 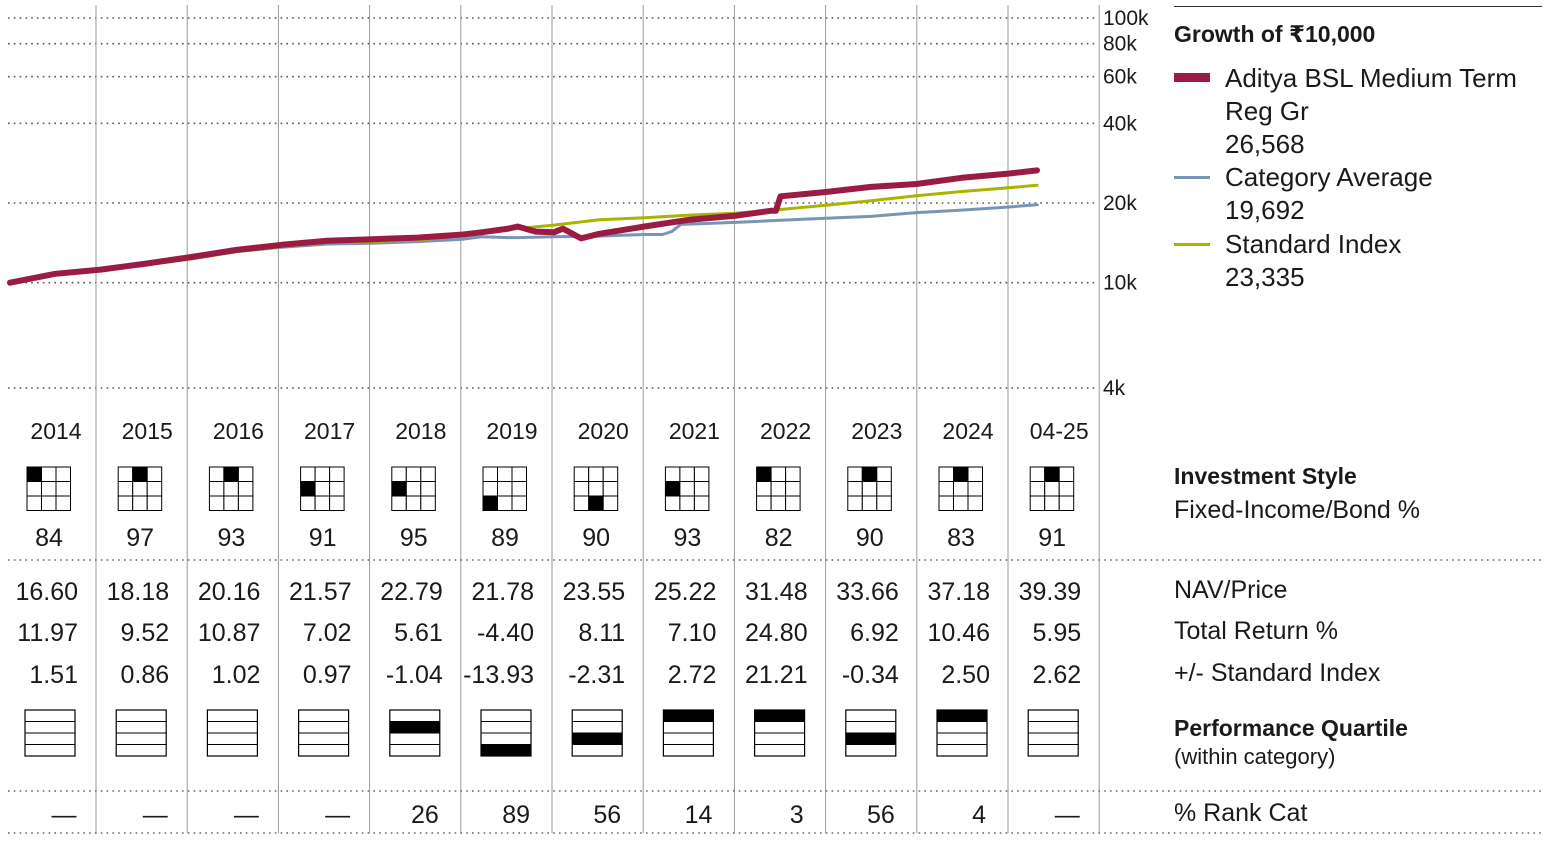 What do you see at coordinates (420, 431) in the screenshot?
I see `year-label: 2018` at bounding box center [420, 431].